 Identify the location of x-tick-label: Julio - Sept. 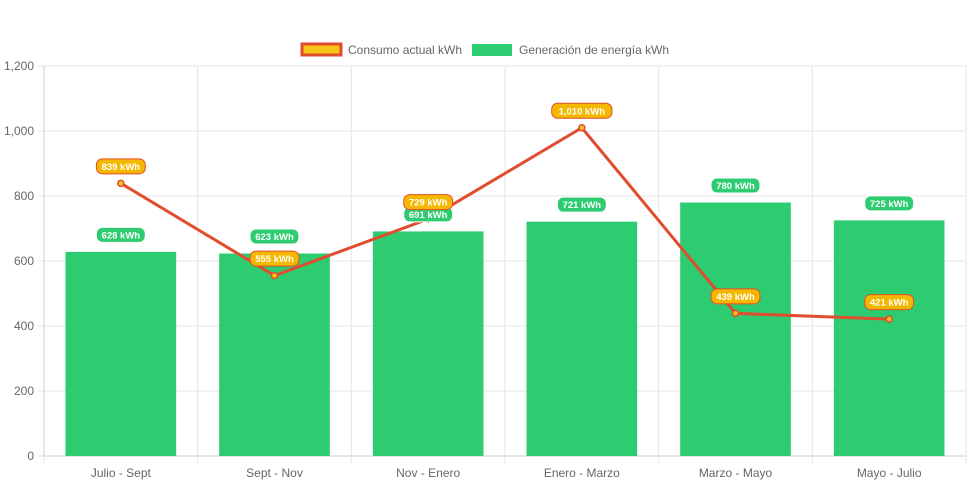
(121, 473).